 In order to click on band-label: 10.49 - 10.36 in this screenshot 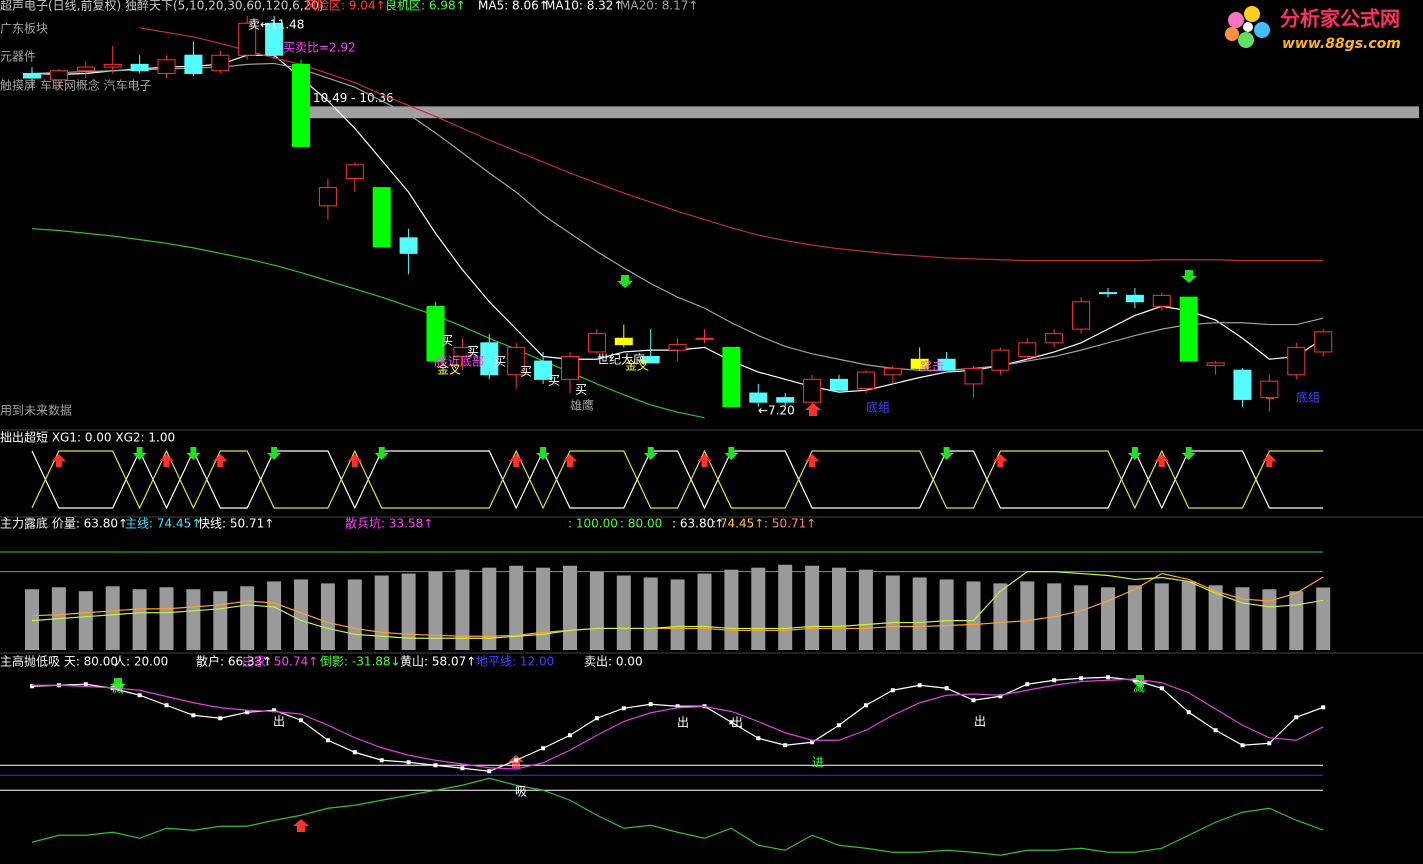, I will do `click(353, 98)`.